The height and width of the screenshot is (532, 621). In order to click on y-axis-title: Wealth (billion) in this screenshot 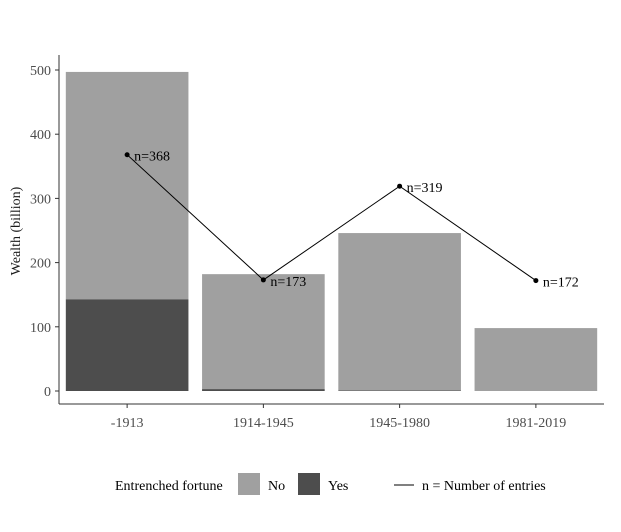, I will do `click(16, 230)`.